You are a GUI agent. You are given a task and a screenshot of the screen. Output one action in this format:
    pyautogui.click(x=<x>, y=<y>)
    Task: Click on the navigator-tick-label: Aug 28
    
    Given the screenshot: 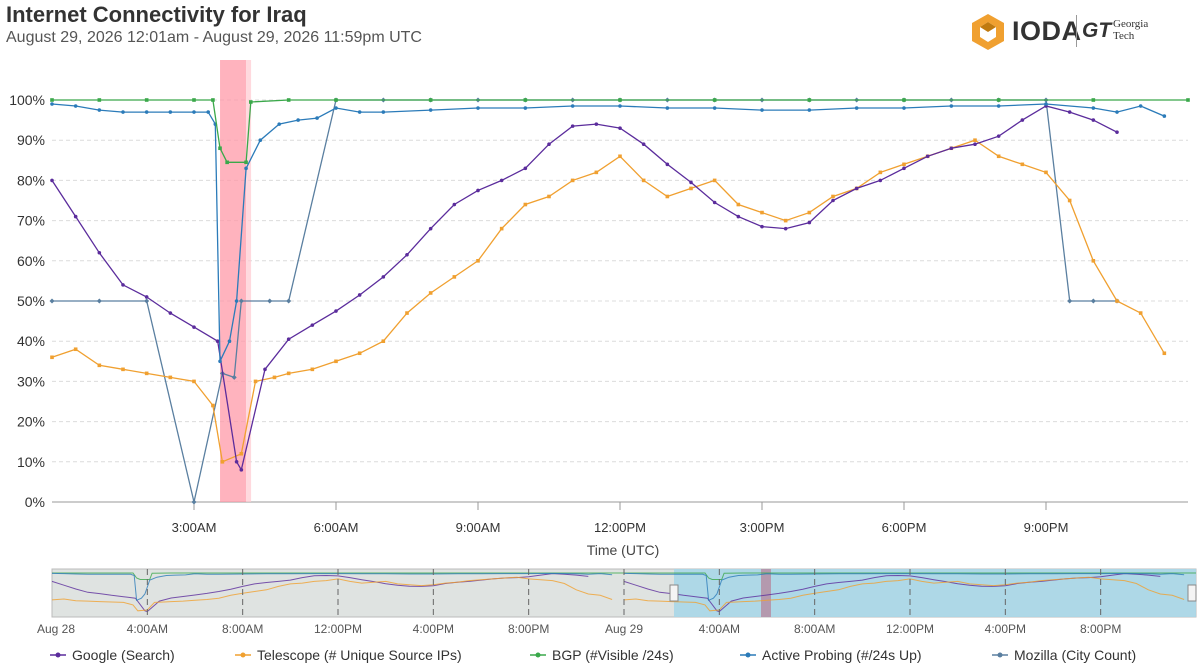 What is the action you would take?
    pyautogui.click(x=56, y=629)
    